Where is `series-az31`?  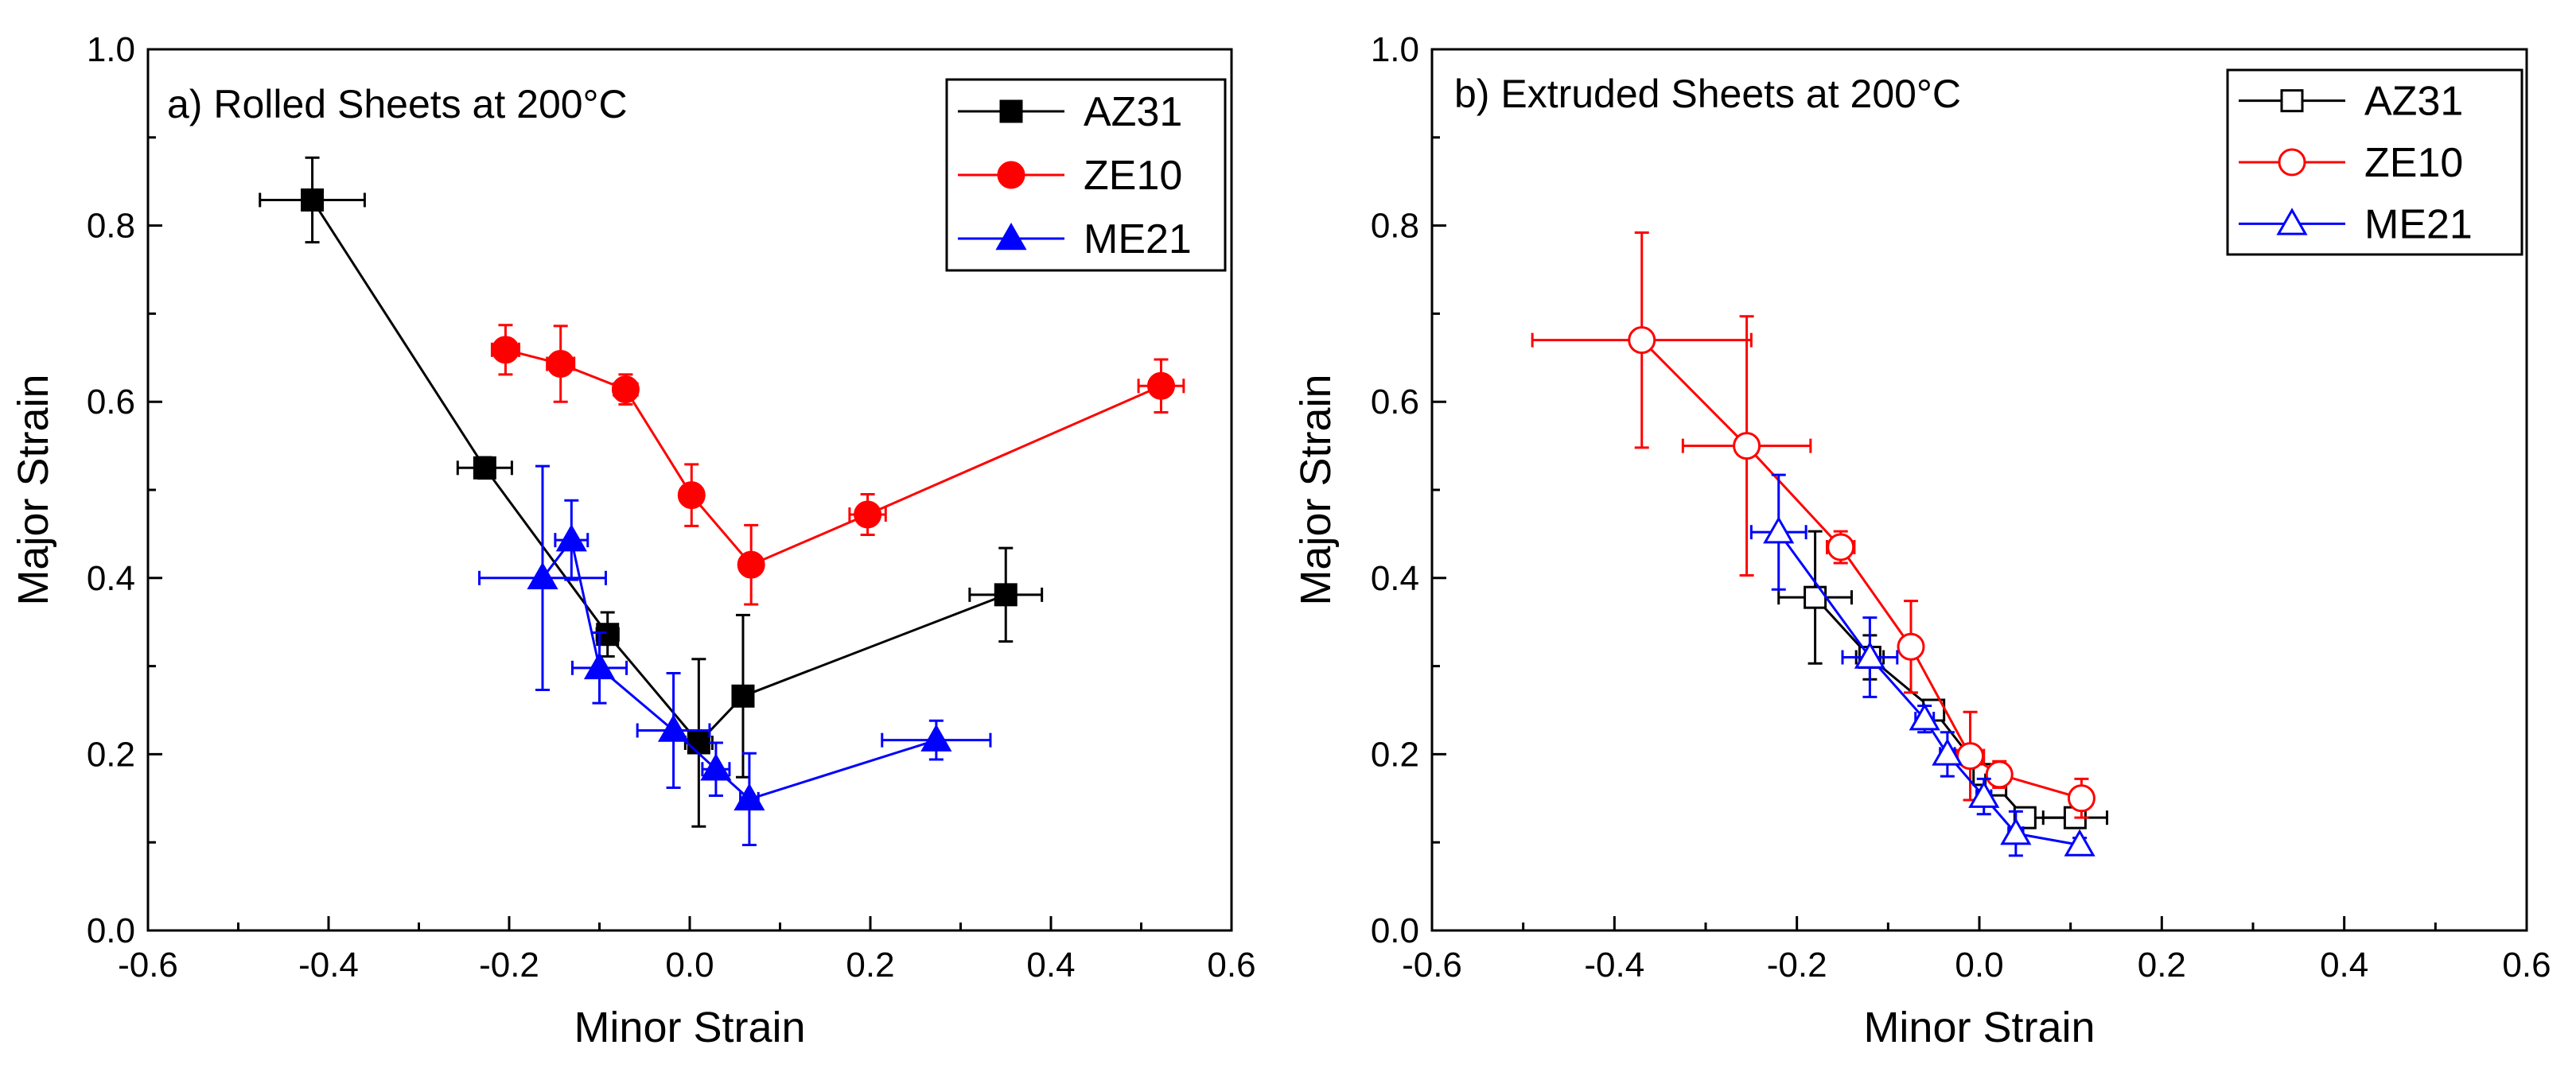
series-az31 is located at coordinates (1943, 679).